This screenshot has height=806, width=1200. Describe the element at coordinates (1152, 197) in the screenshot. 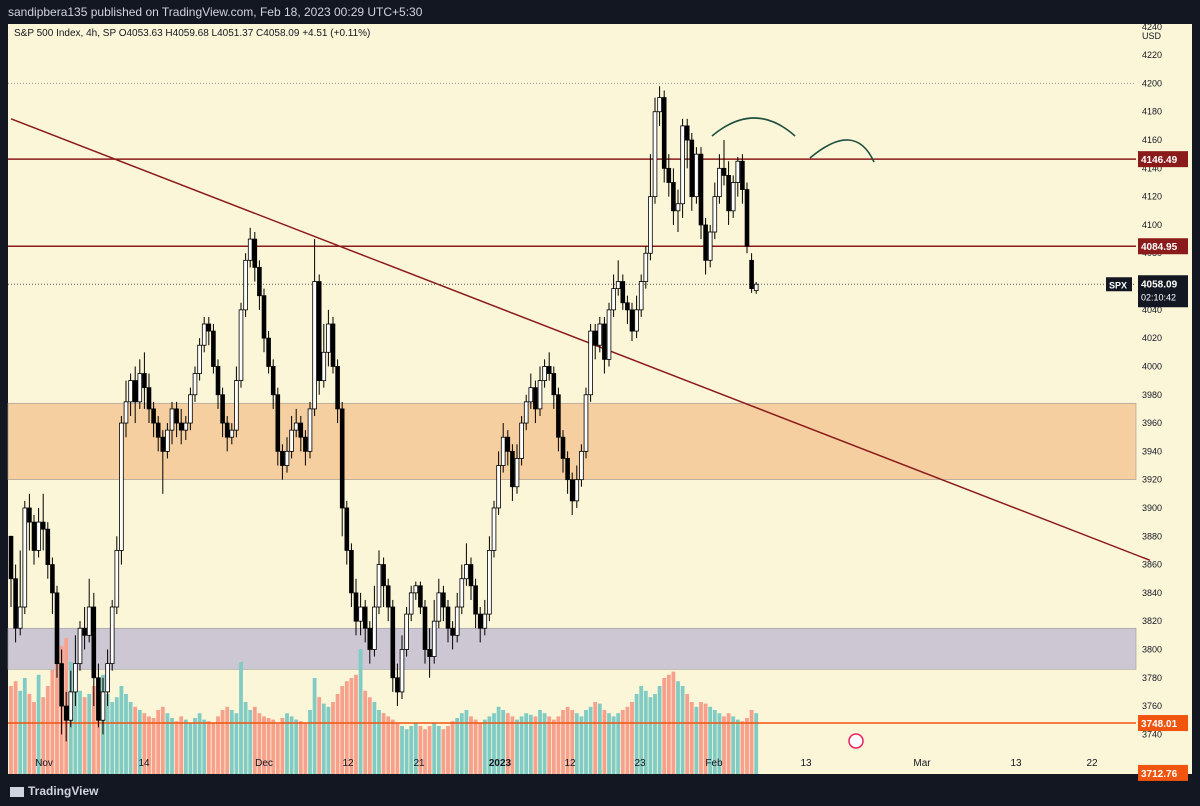

I see `y-tick-label: 4120` at that location.